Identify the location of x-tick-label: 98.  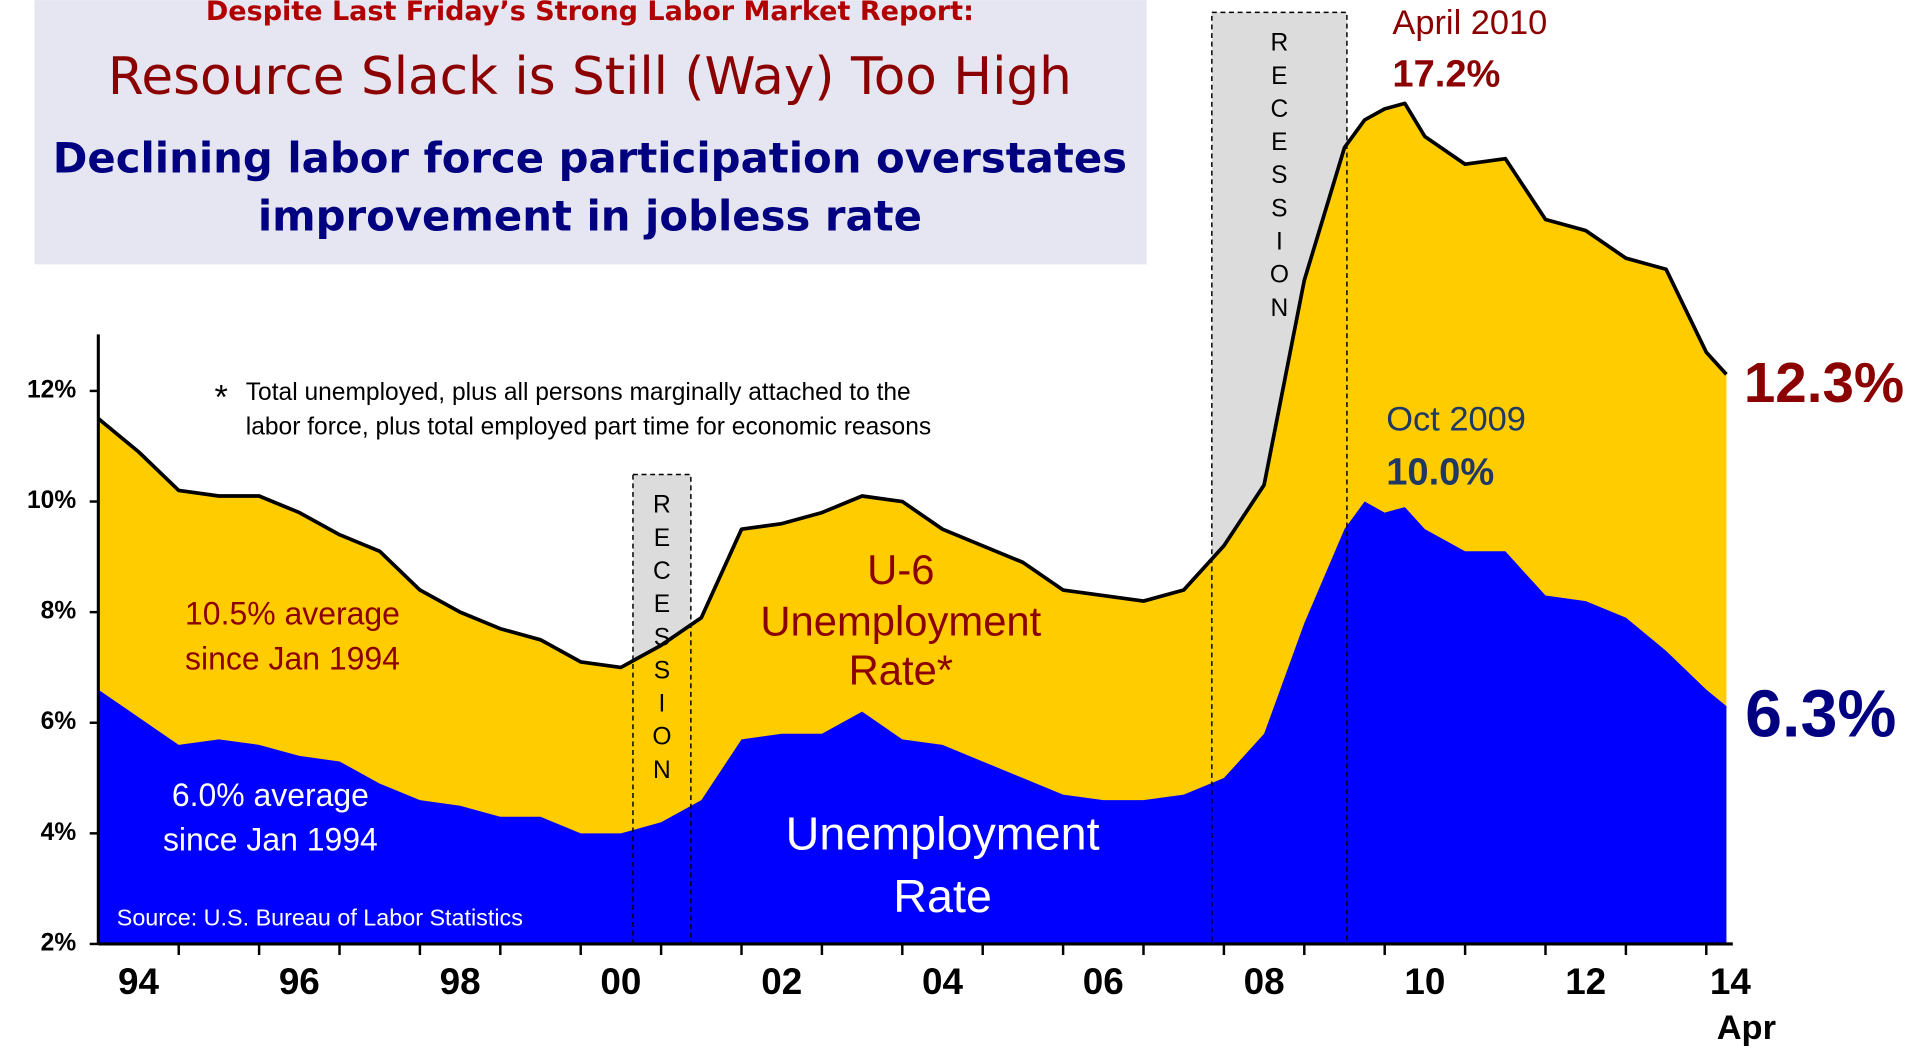
(460, 981).